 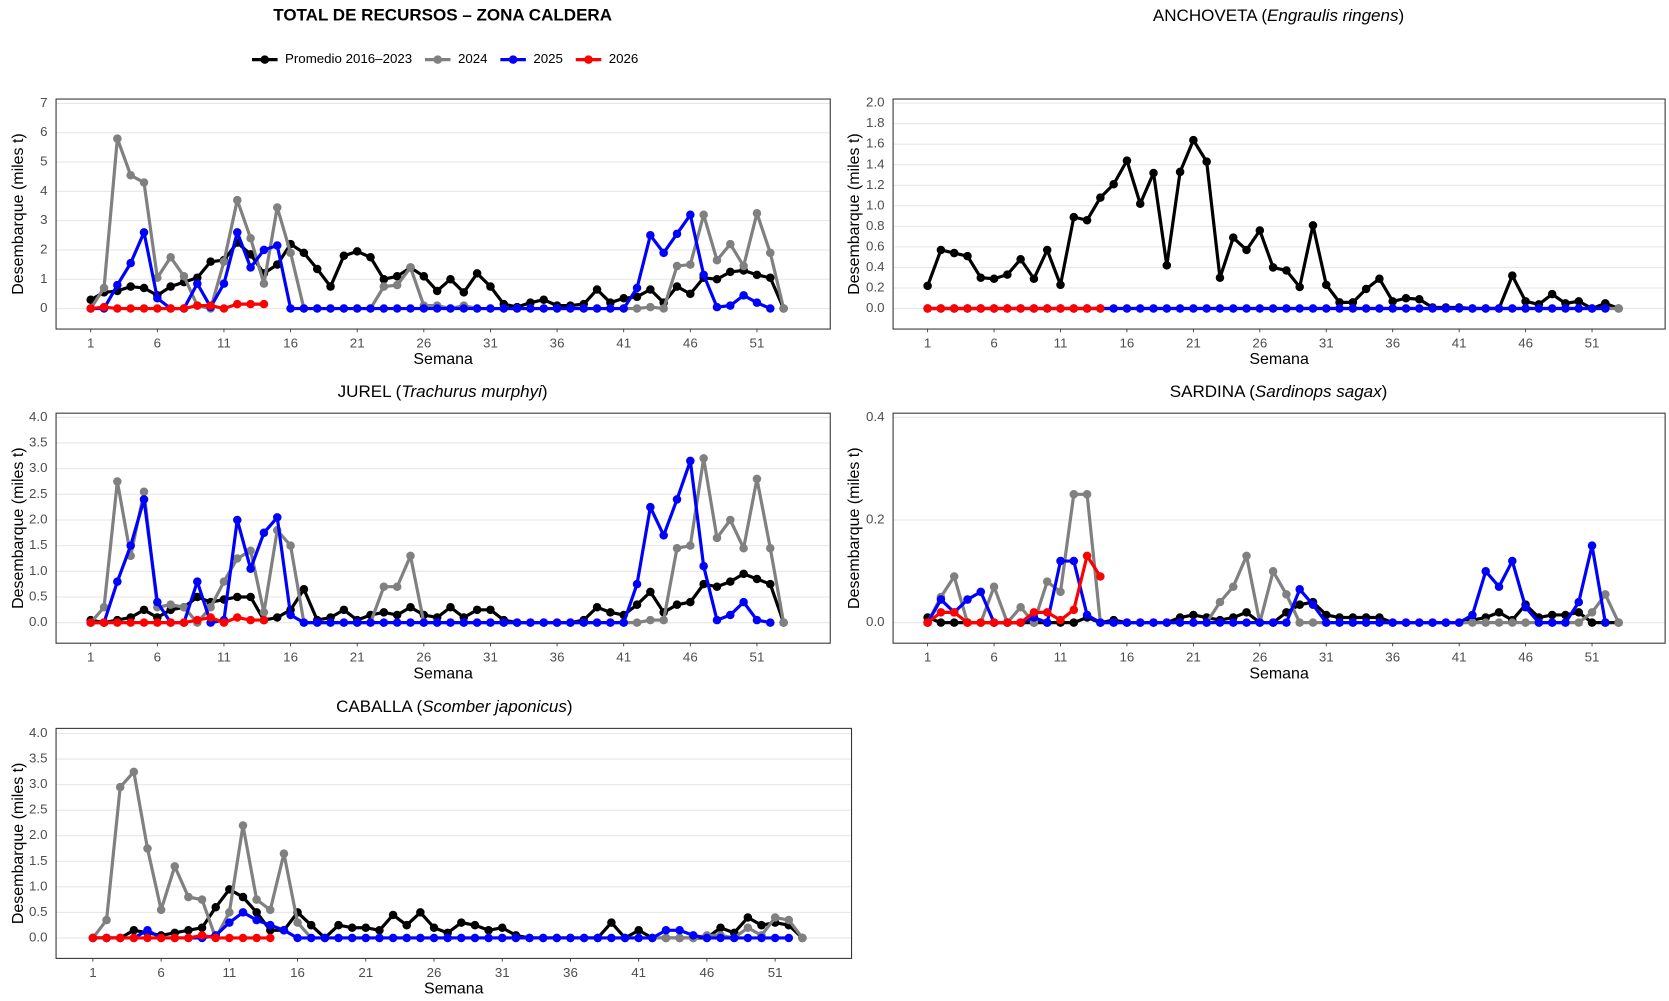 I want to click on y-tick-label: 7, so click(x=43, y=102).